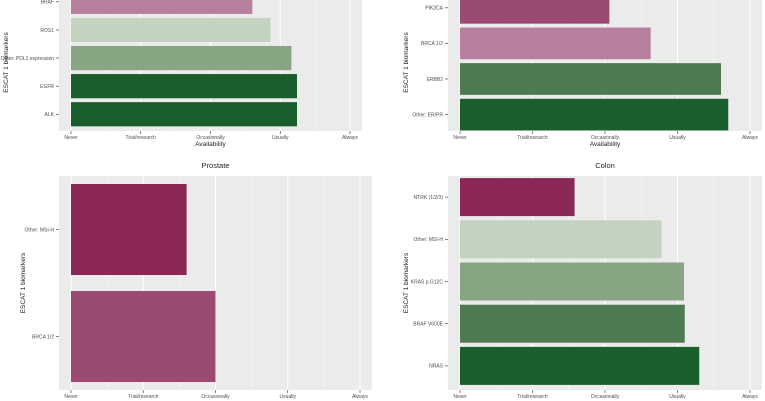  Describe the element at coordinates (47, 31) in the screenshot. I see `y-tick-label: ROS1` at that location.